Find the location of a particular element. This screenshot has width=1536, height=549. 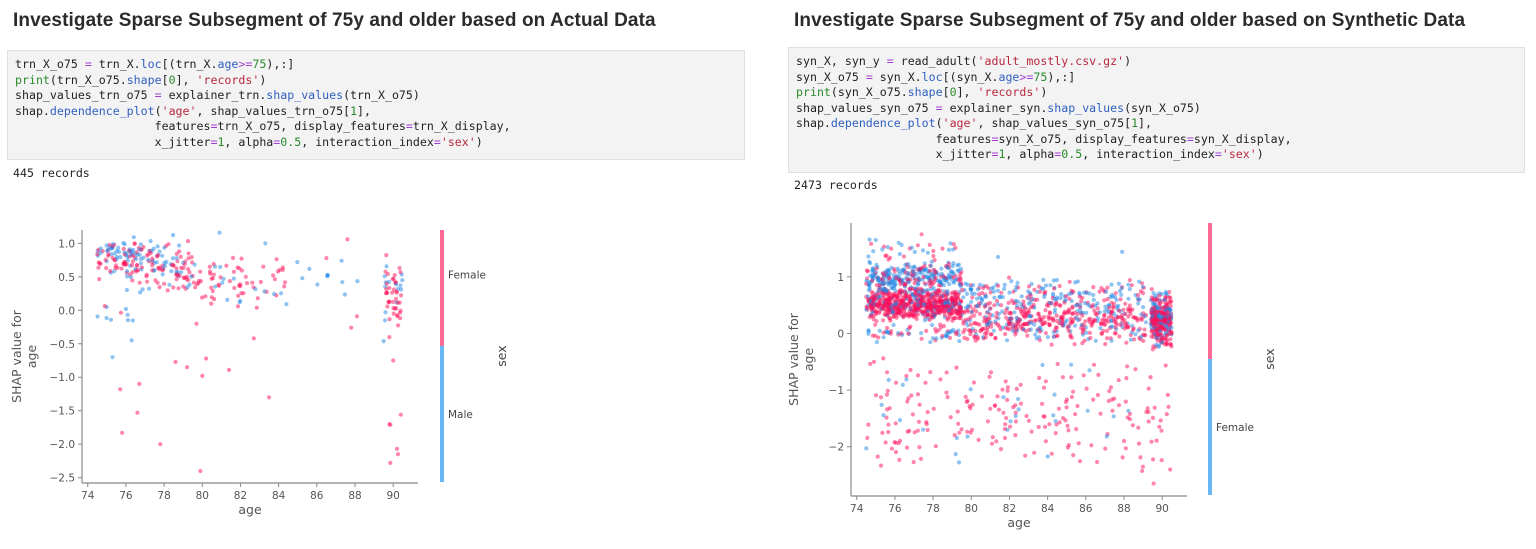

code-line: syn_X_o75 = syn_X.loc[(syn_X.age>=75),:] is located at coordinates (936, 76).